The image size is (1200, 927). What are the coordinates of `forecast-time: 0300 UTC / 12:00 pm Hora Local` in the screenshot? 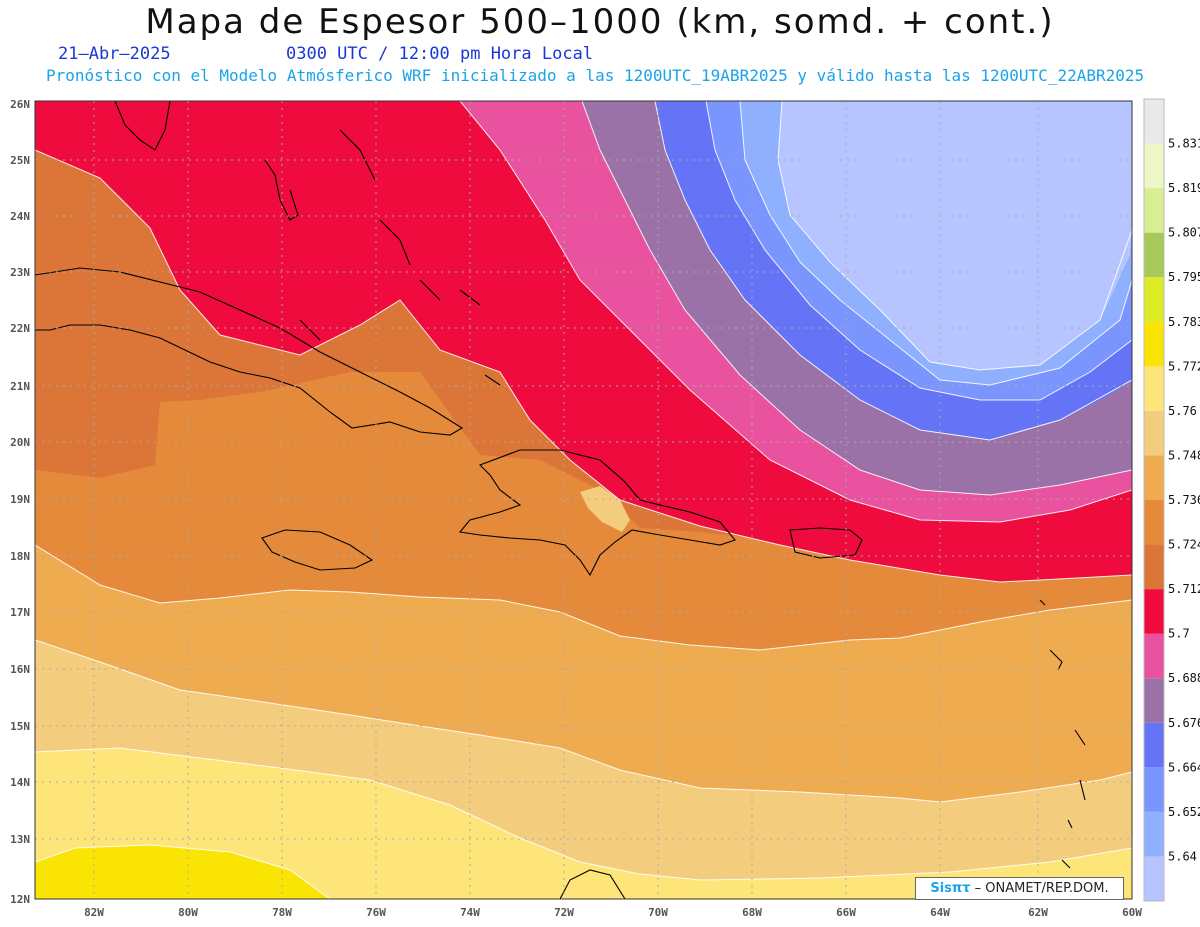 It's located at (440, 54).